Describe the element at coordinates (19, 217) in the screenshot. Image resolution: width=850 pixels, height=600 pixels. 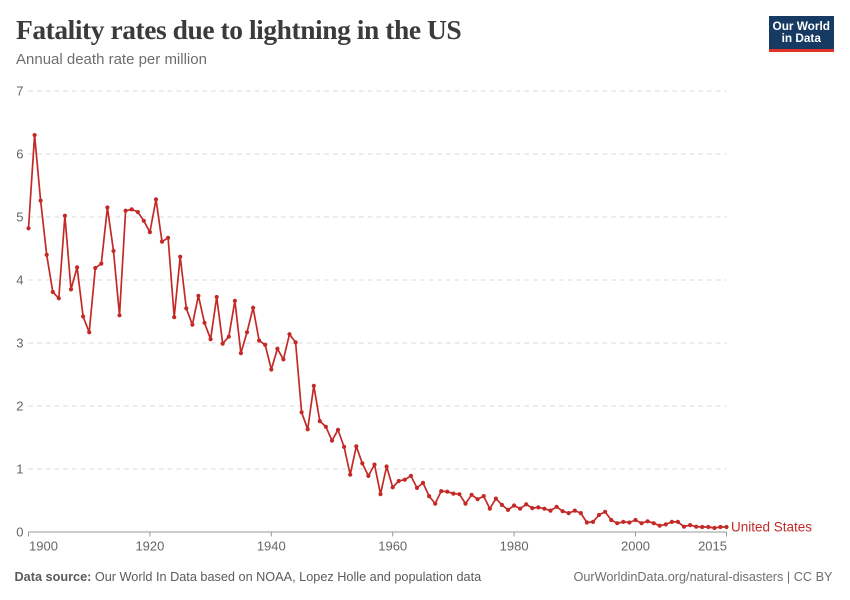
I see `svg-text: 5` at that location.